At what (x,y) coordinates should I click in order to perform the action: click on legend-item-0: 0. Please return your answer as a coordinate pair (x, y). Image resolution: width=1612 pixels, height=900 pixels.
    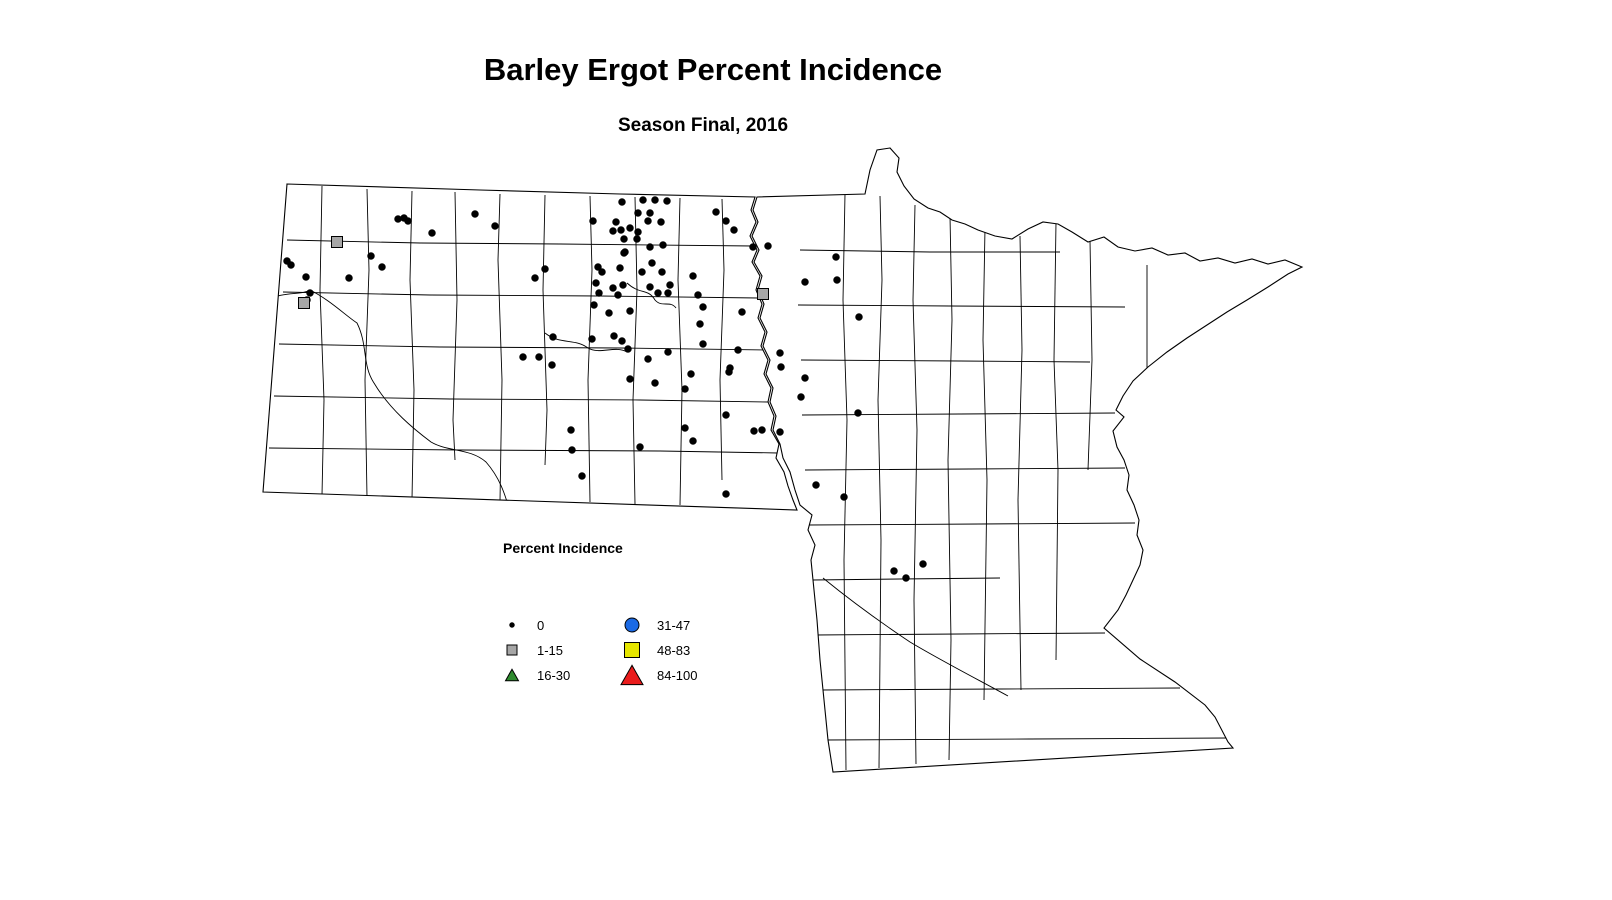
    Looking at the image, I should click on (519, 625).